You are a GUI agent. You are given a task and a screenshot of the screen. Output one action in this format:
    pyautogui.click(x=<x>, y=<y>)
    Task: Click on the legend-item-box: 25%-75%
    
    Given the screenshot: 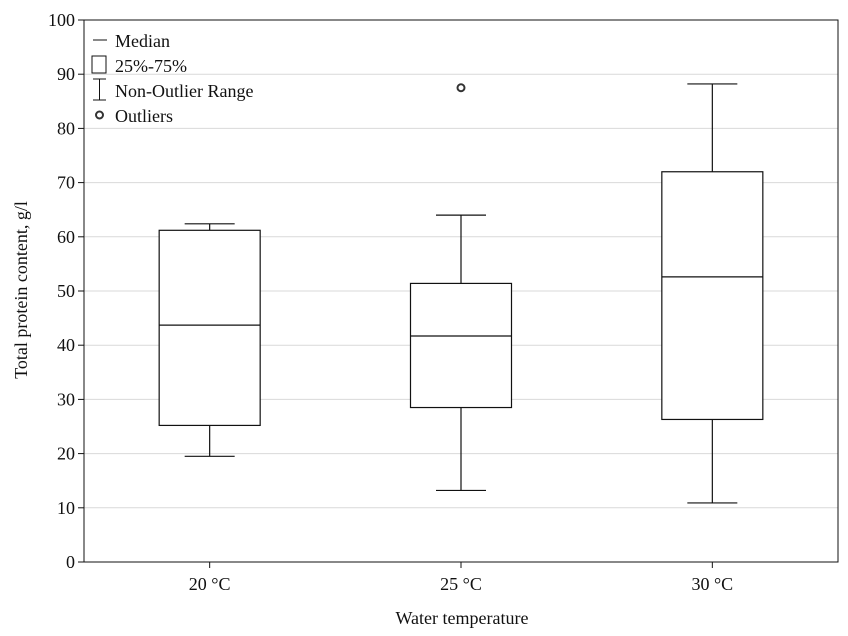 What is the action you would take?
    pyautogui.click(x=139, y=65)
    